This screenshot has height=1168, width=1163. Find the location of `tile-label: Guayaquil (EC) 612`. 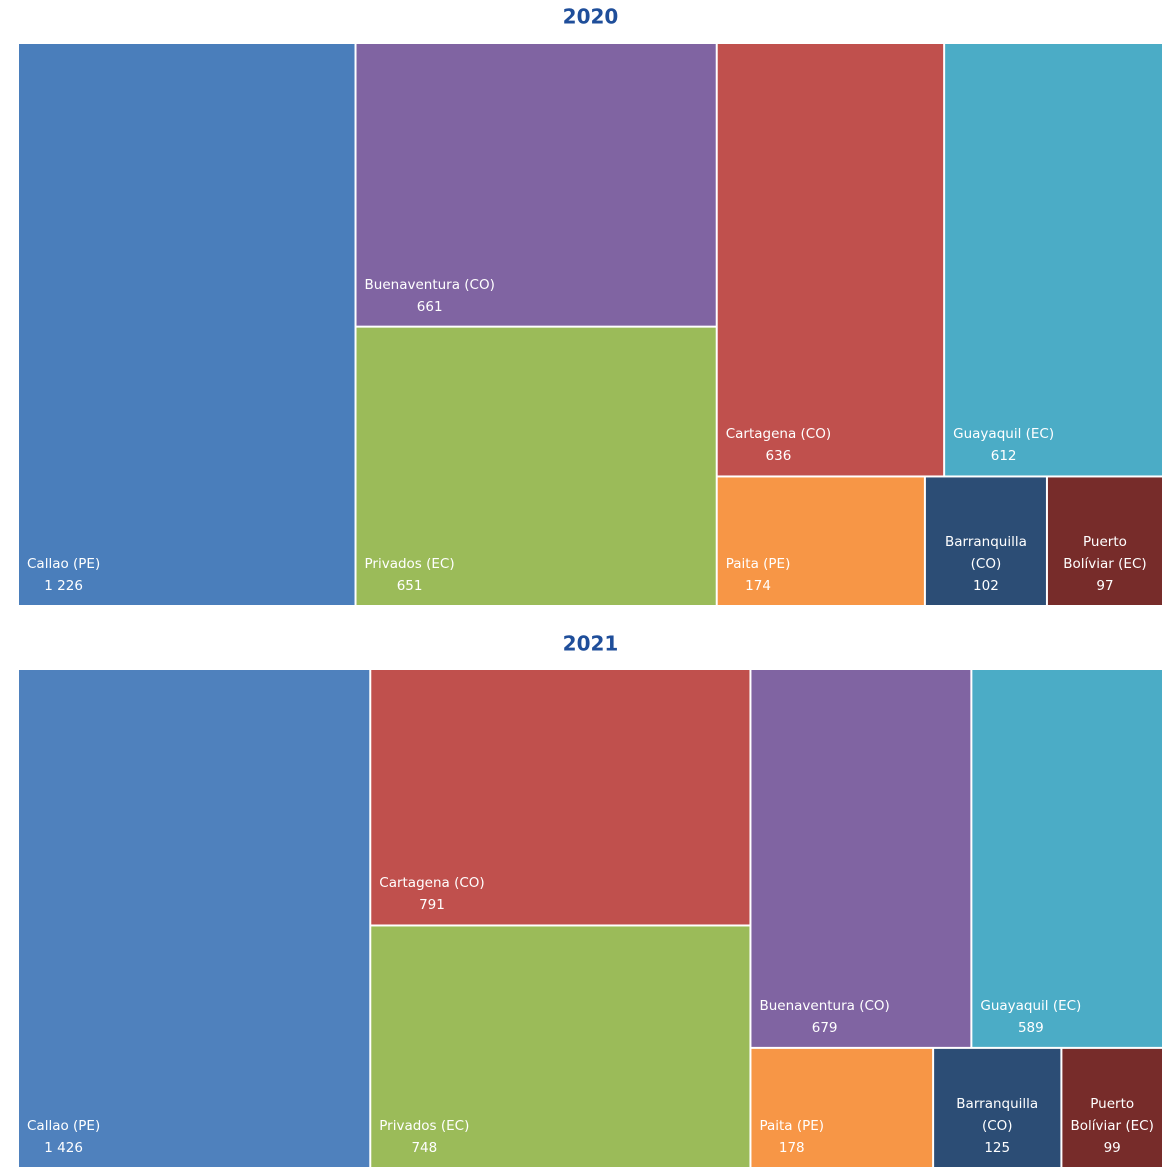

tile-label: Guayaquil (EC) 612 is located at coordinates (1053, 259).